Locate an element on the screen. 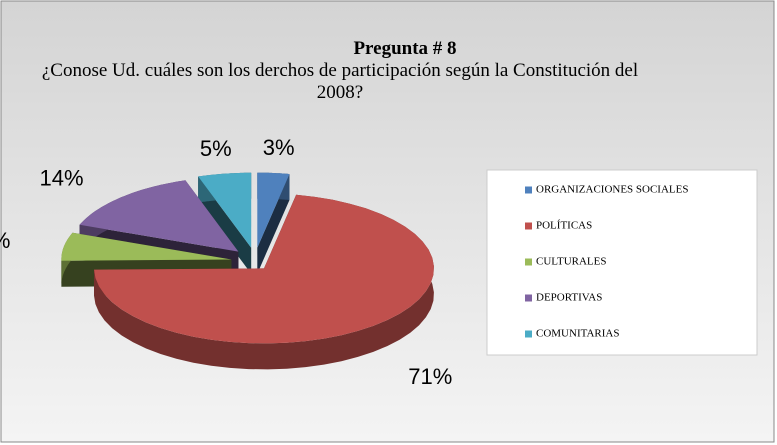 This screenshot has height=445, width=777. chart-title: Pregunta # 8 is located at coordinates (405, 48).